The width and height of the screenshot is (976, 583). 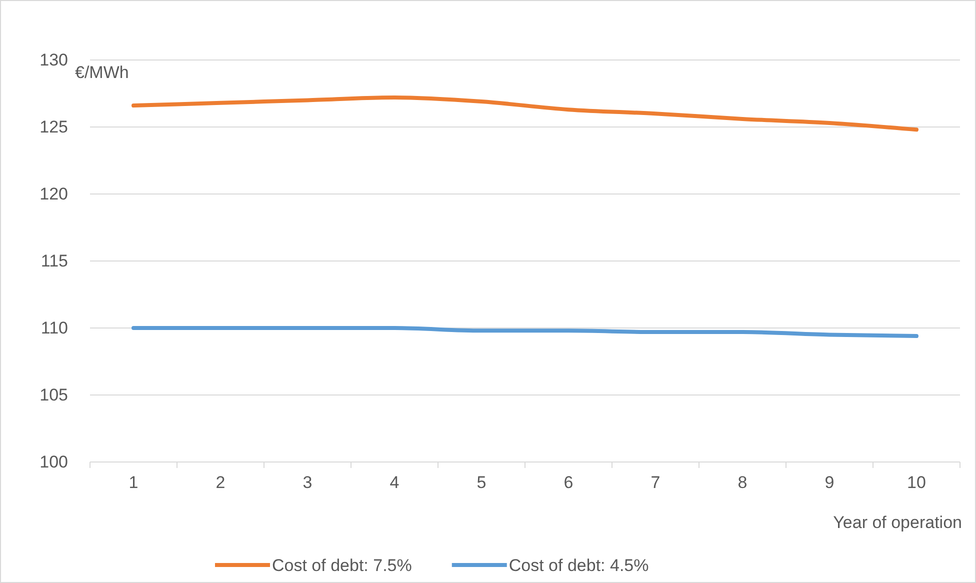 What do you see at coordinates (221, 482) in the screenshot?
I see `x-tick-label: 2` at bounding box center [221, 482].